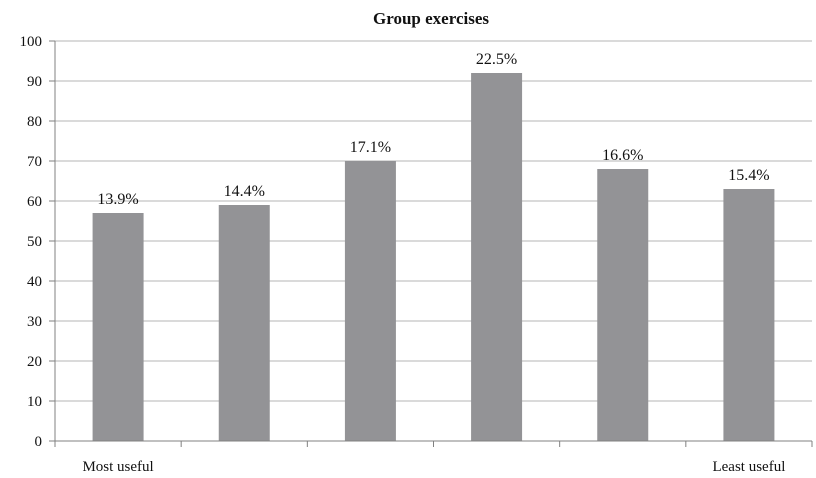 This screenshot has width=816, height=478. Describe the element at coordinates (748, 467) in the screenshot. I see `x-category-label: Least useful` at that location.